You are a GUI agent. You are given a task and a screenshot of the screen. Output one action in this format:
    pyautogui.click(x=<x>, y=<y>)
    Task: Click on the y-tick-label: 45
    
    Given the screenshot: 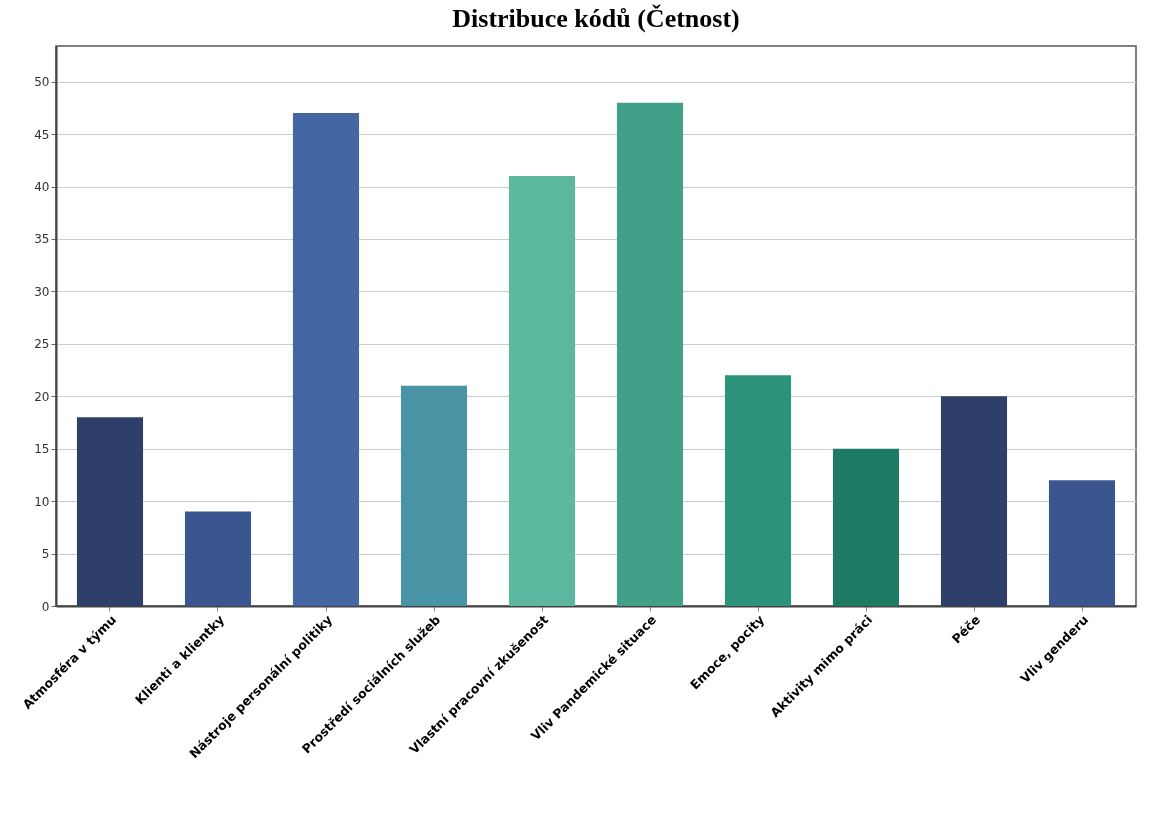 What is the action you would take?
    pyautogui.click(x=42, y=134)
    